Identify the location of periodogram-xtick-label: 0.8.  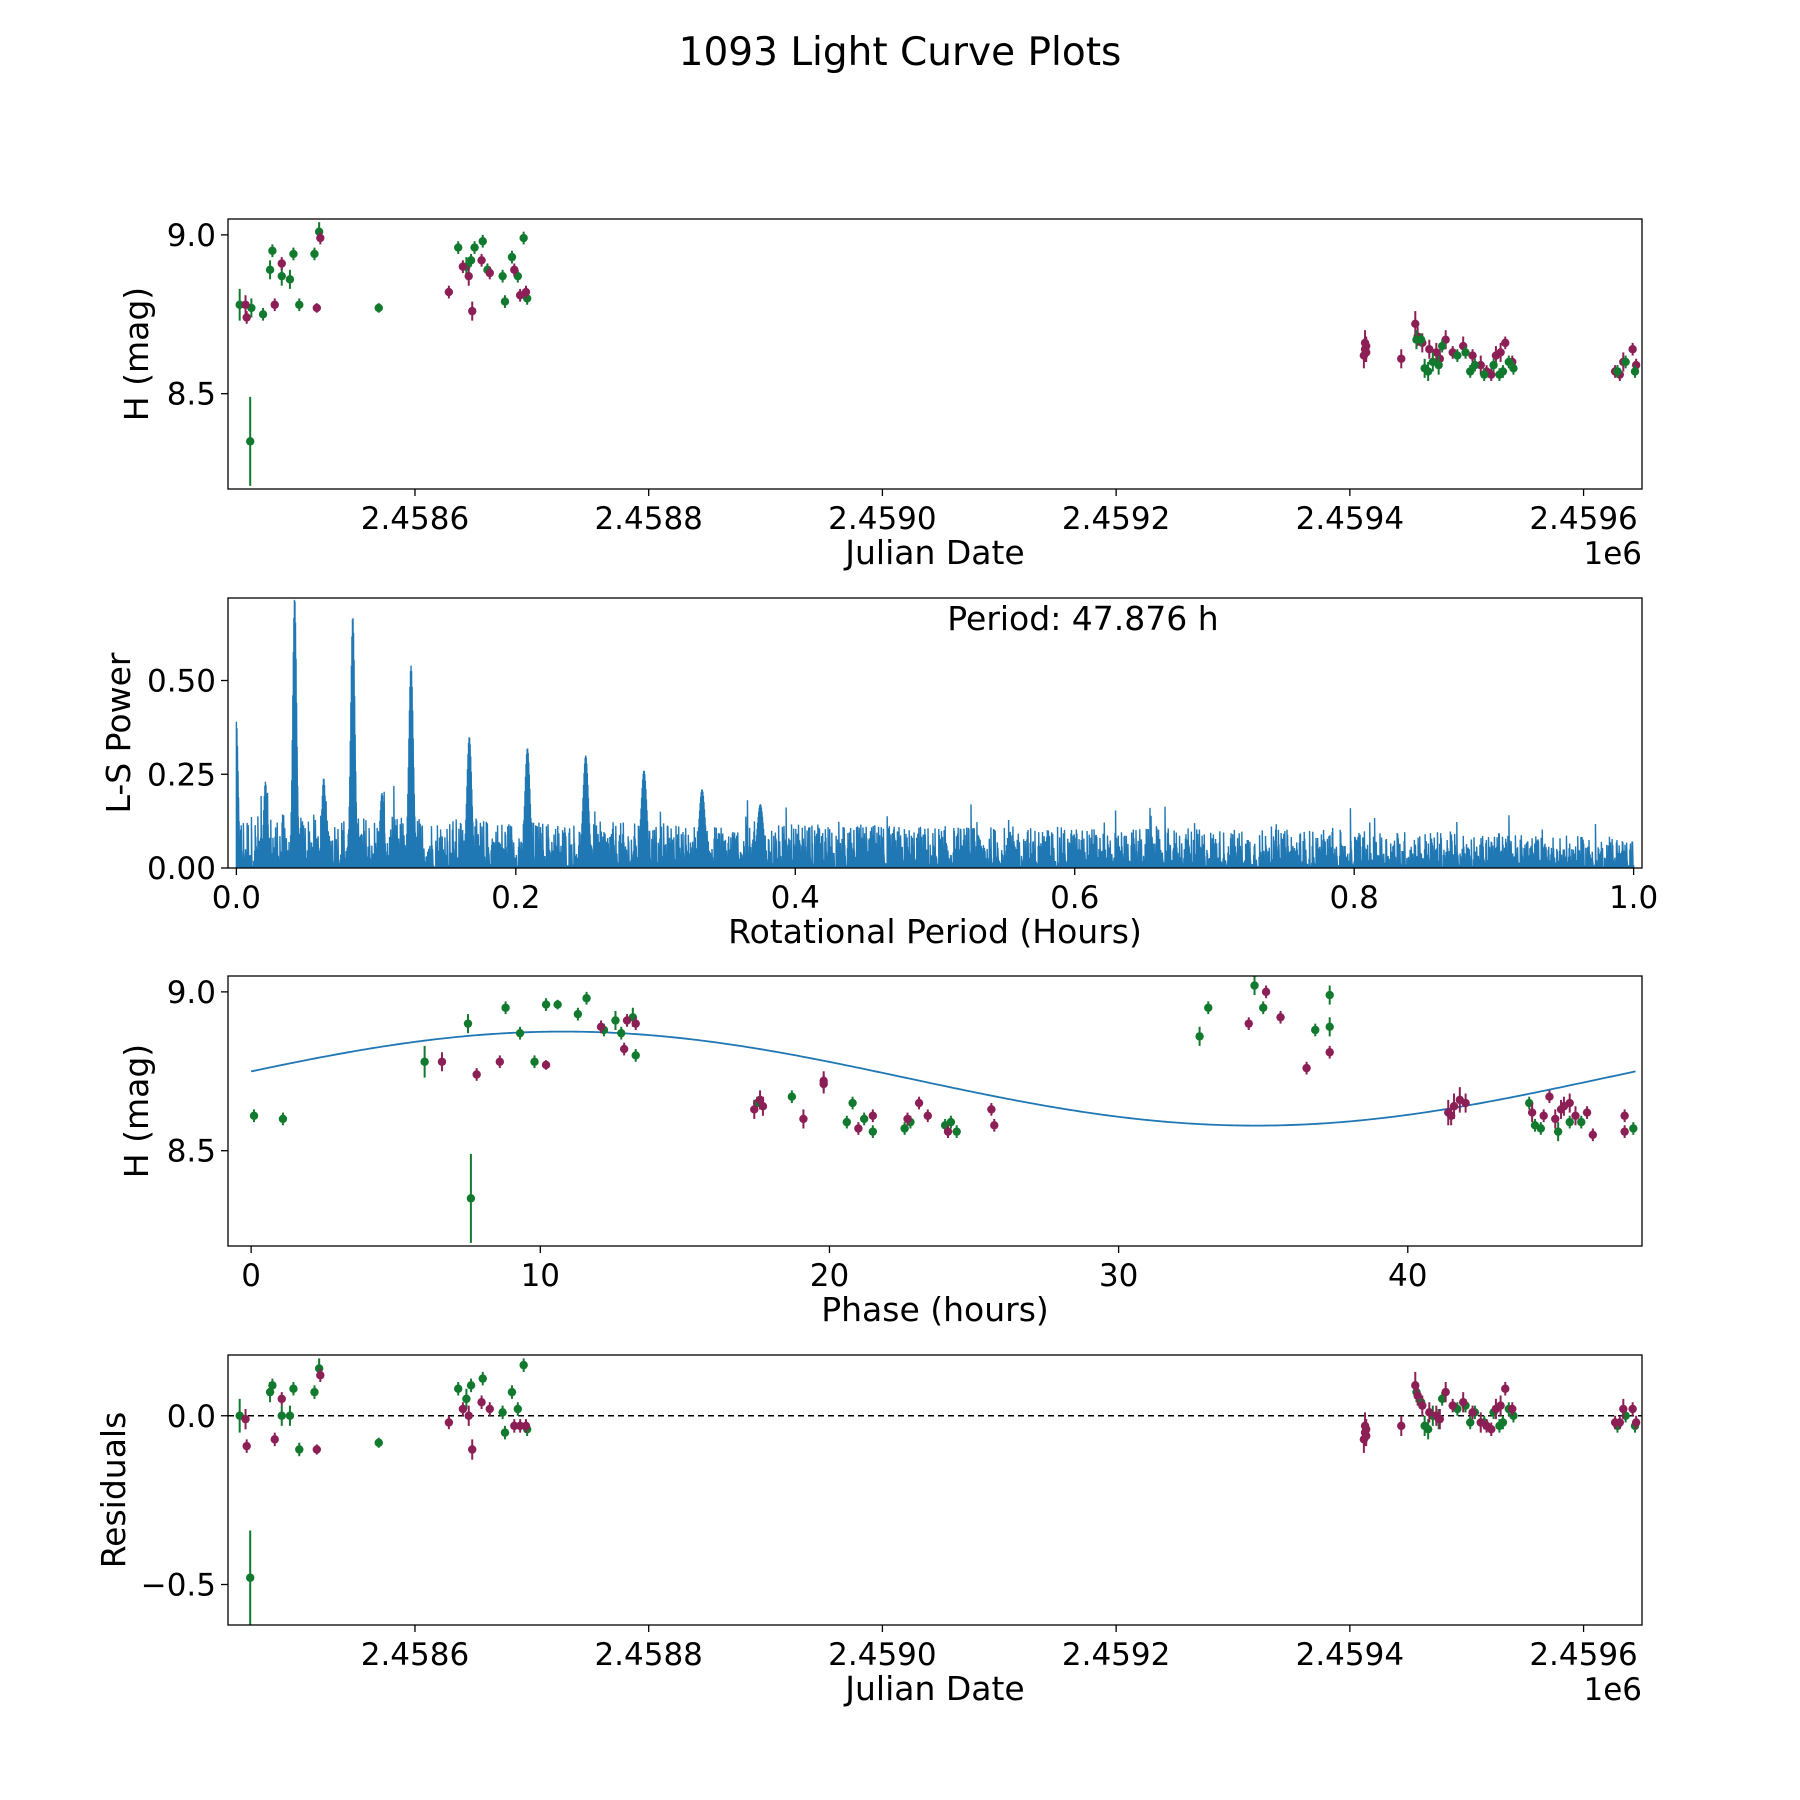
(1354, 898).